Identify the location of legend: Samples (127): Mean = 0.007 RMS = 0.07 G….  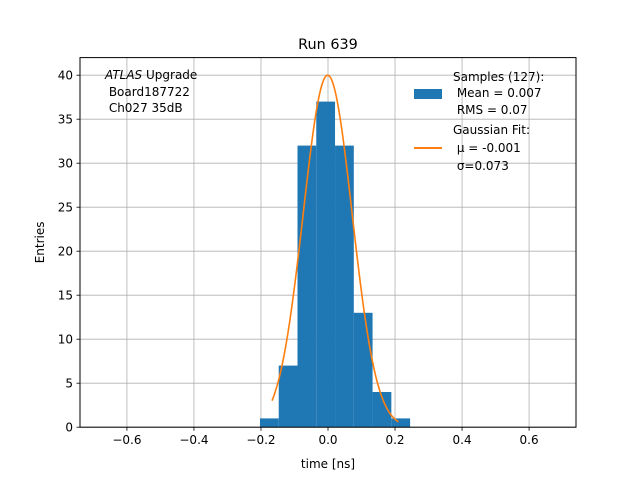
(479, 121).